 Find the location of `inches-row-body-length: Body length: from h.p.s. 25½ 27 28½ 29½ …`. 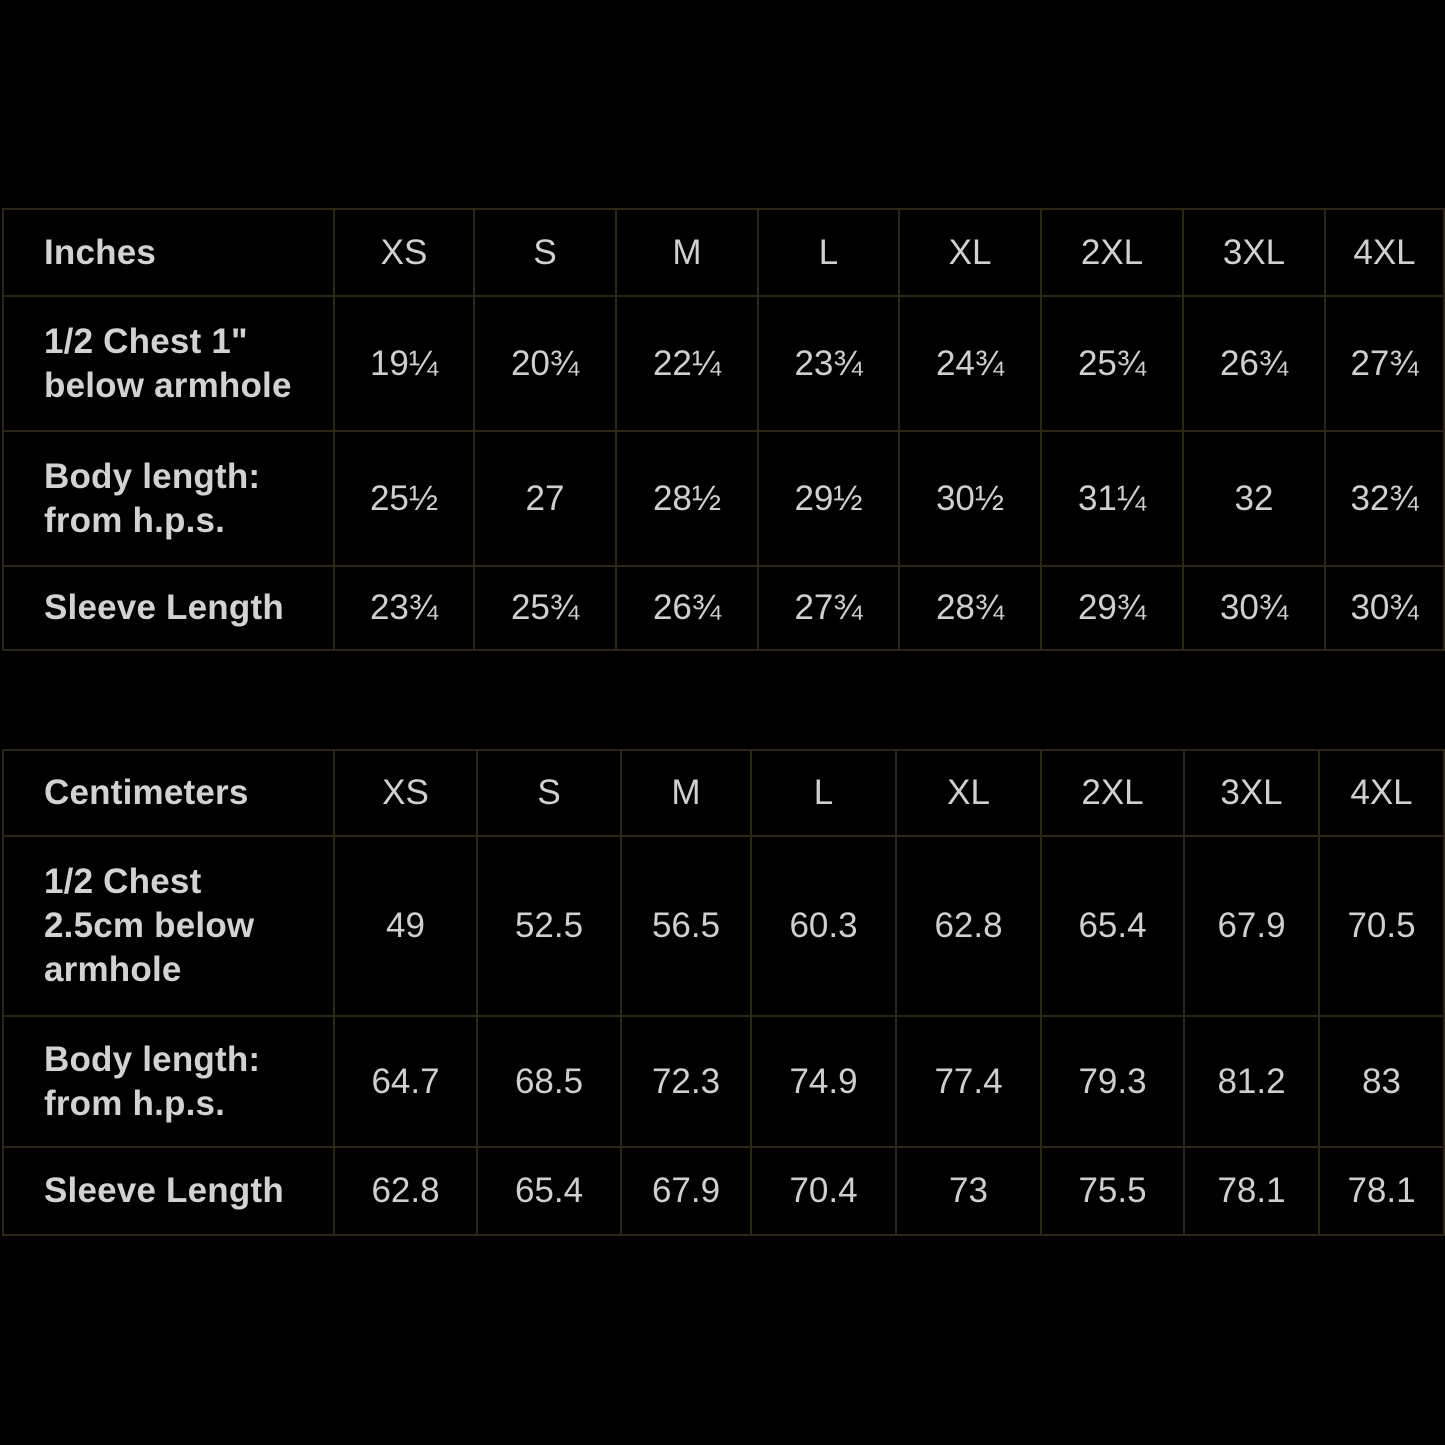

inches-row-body-length: Body length: from h.p.s. 25½ 27 28½ 29½ … is located at coordinates (723, 498).